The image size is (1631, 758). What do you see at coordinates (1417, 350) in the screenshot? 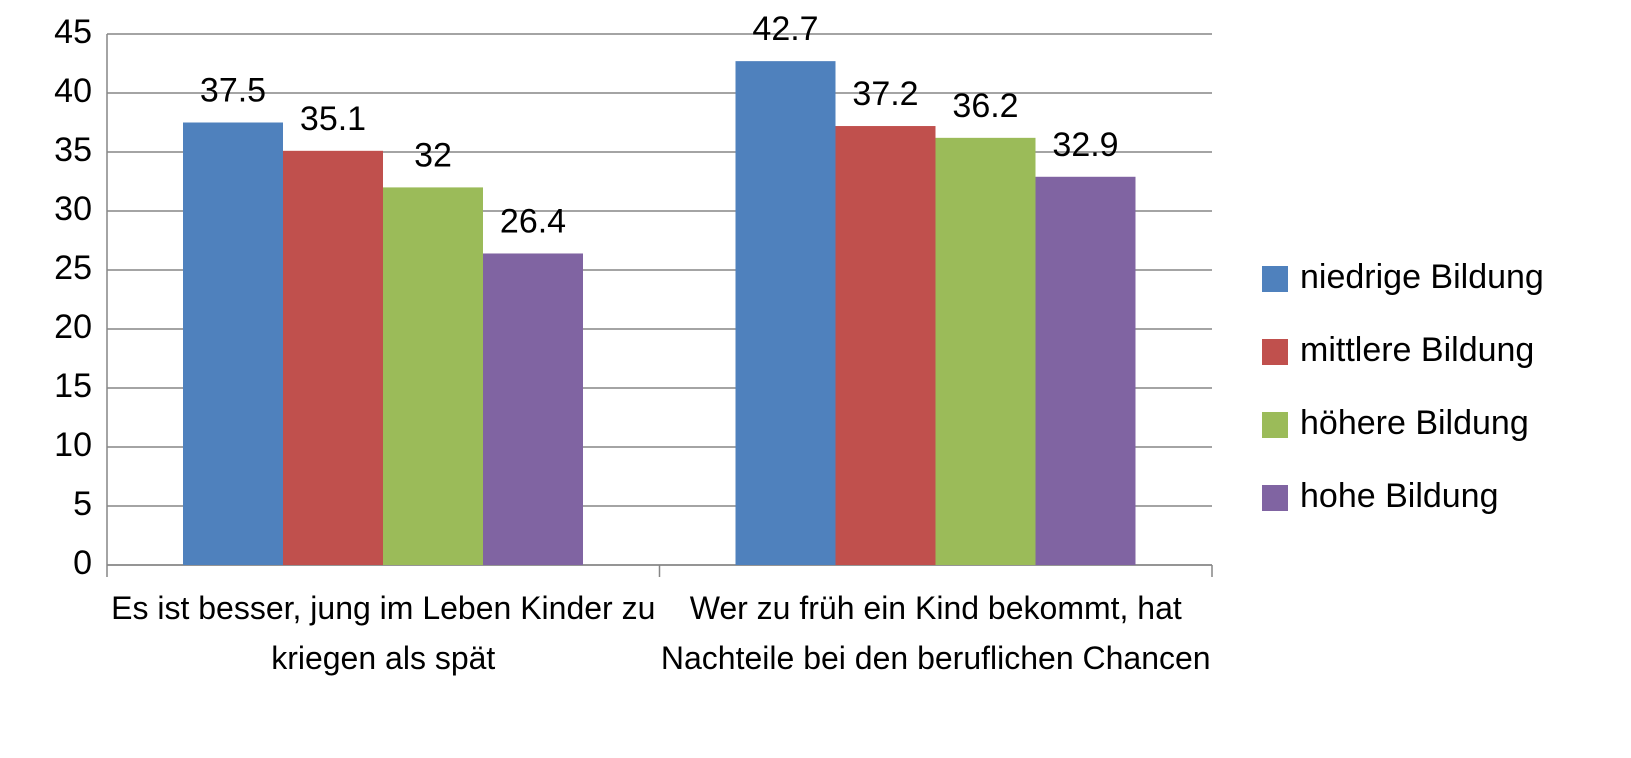
I see `legend-label: mittlere Bildung` at bounding box center [1417, 350].